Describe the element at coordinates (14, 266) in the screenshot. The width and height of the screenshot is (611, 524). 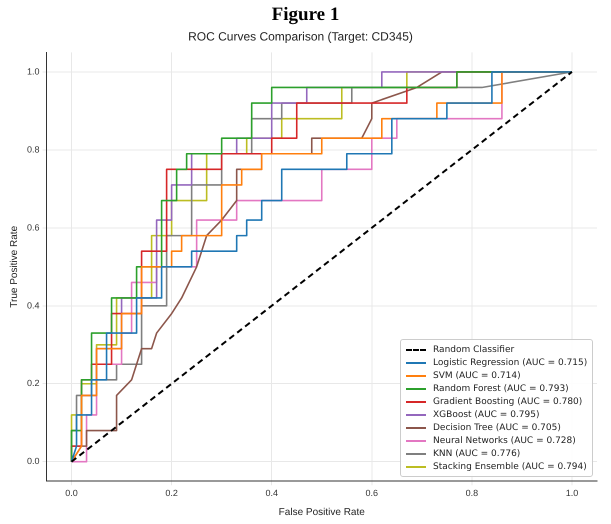
I see `y-axis-title: True Positive Rate` at that location.